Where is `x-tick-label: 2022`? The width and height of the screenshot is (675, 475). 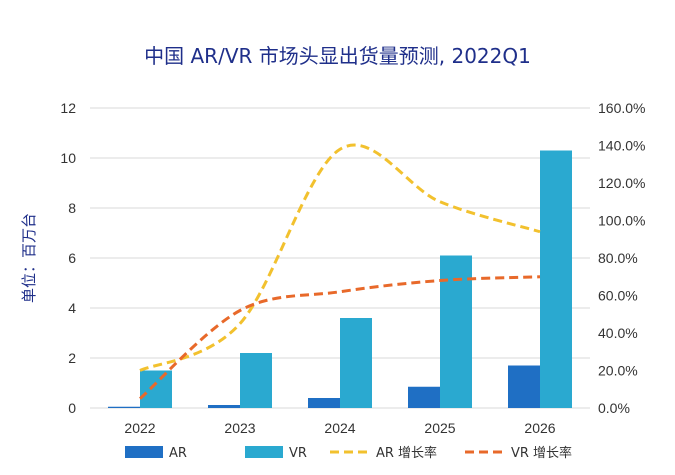 x-tick-label: 2022 is located at coordinates (139, 428).